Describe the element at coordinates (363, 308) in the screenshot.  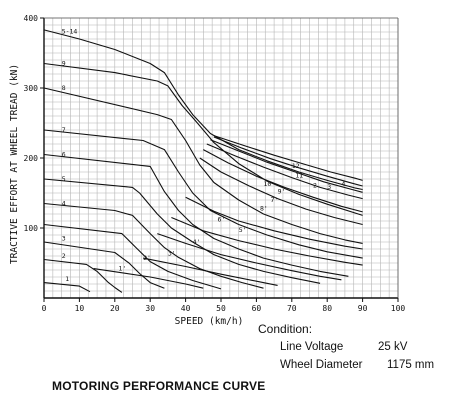
I see `x-tick-label: 90` at that location.